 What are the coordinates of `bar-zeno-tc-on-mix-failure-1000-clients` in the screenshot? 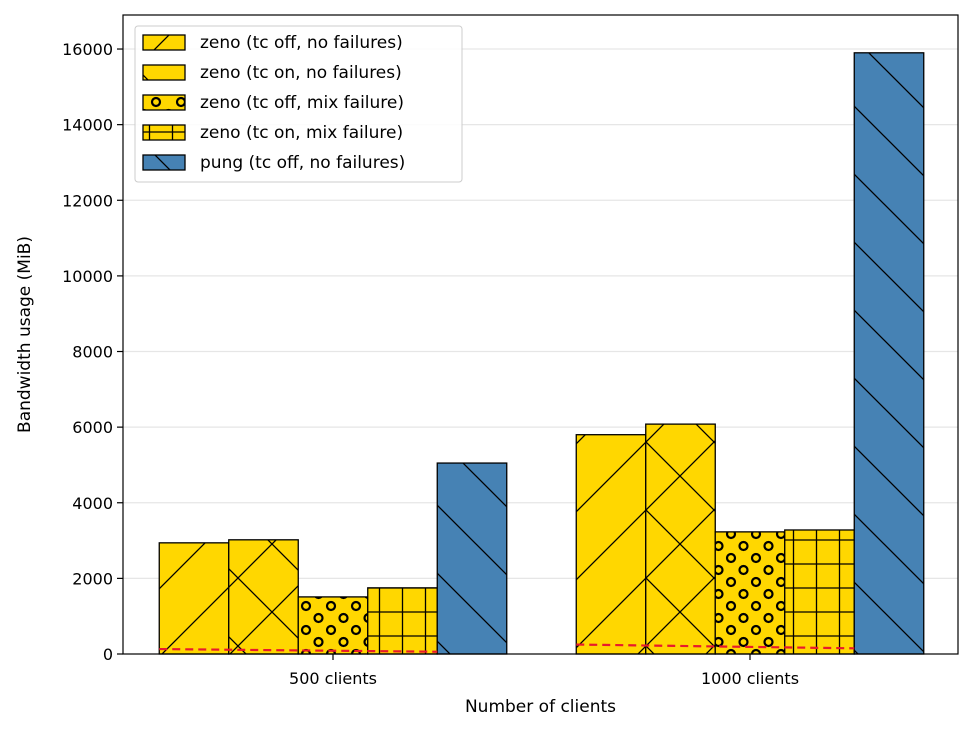 It's located at (819, 592).